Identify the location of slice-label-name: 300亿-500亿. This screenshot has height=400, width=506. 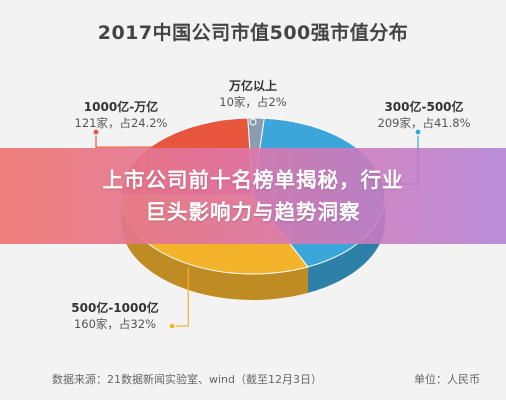
(424, 107).